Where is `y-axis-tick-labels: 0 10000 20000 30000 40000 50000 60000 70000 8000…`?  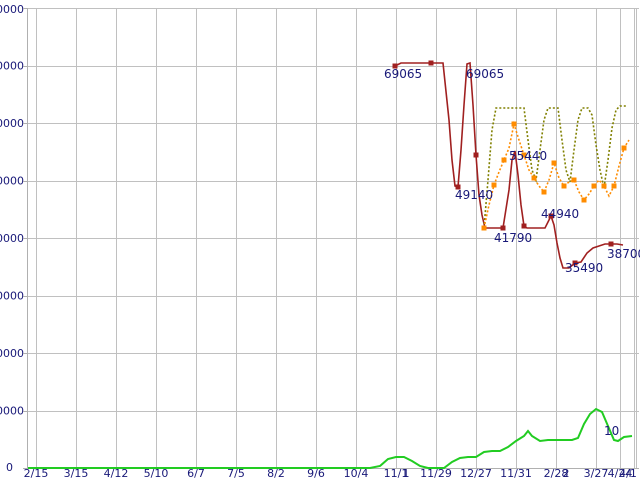
y-axis-tick-labels: 0 10000 20000 30000 40000 50000 60000 70000 8000… is located at coordinates (13, 238).